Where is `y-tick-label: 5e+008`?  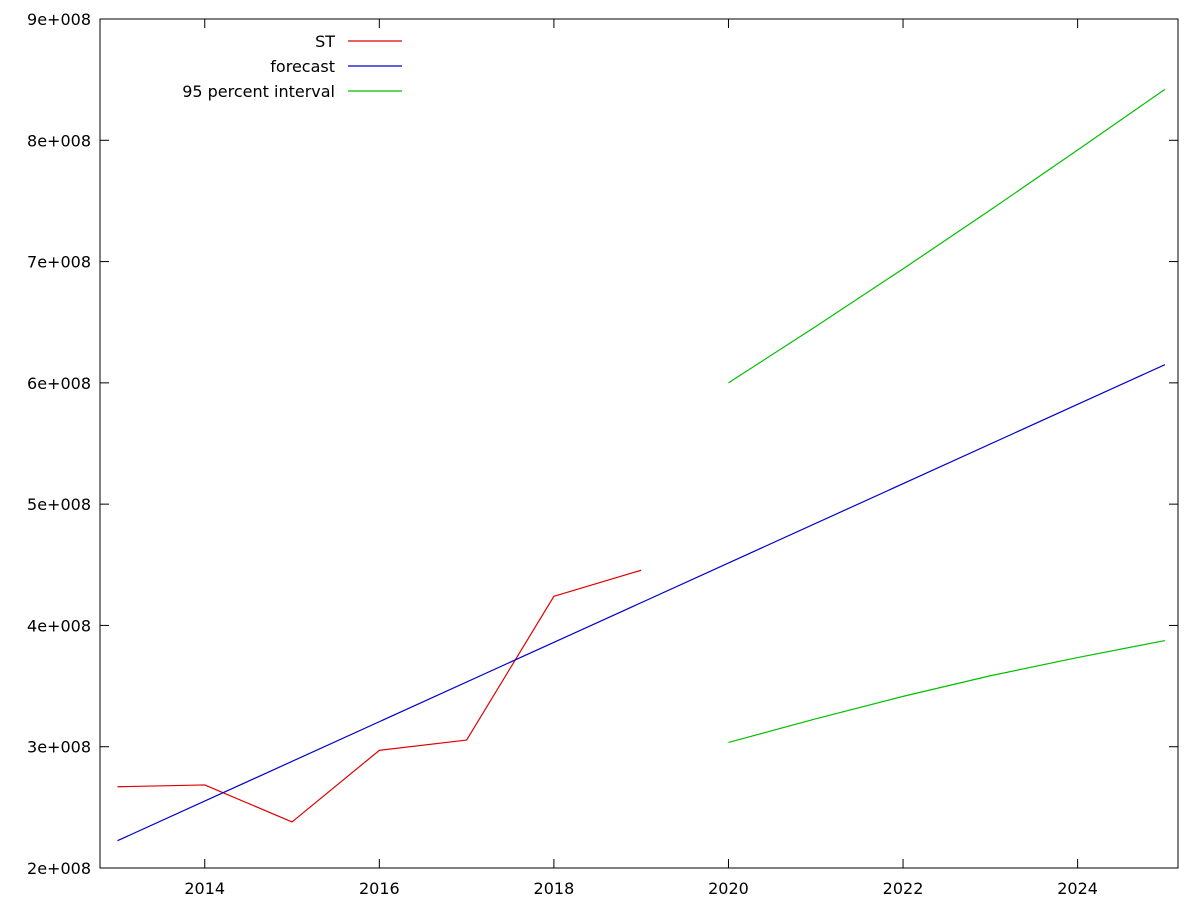 y-tick-label: 5e+008 is located at coordinates (59, 504).